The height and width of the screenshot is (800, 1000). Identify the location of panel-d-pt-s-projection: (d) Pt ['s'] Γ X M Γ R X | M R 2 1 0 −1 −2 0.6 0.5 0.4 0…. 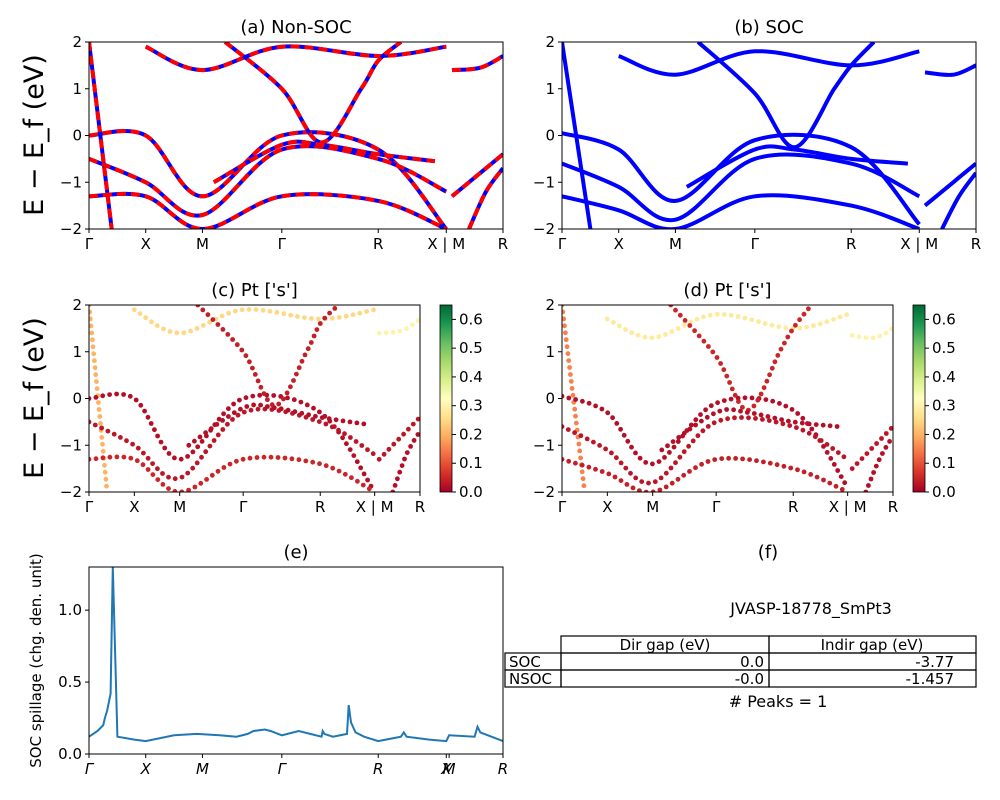
(744, 398).